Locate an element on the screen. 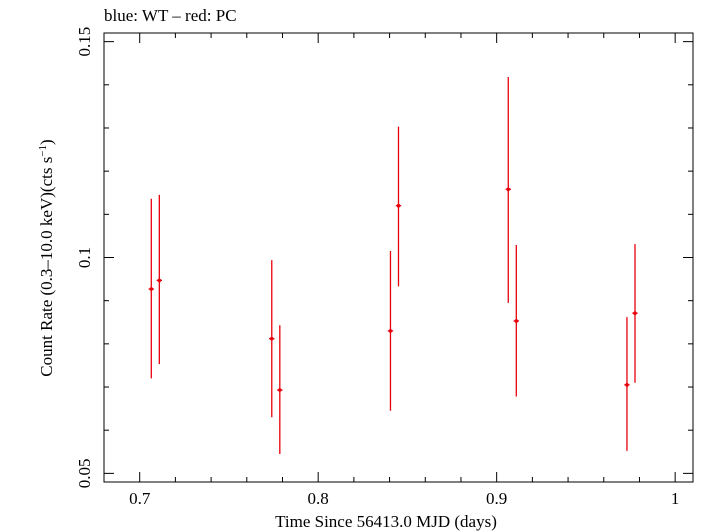 This screenshot has width=709, height=532. x-tick-label: 0.8 is located at coordinates (318, 498).